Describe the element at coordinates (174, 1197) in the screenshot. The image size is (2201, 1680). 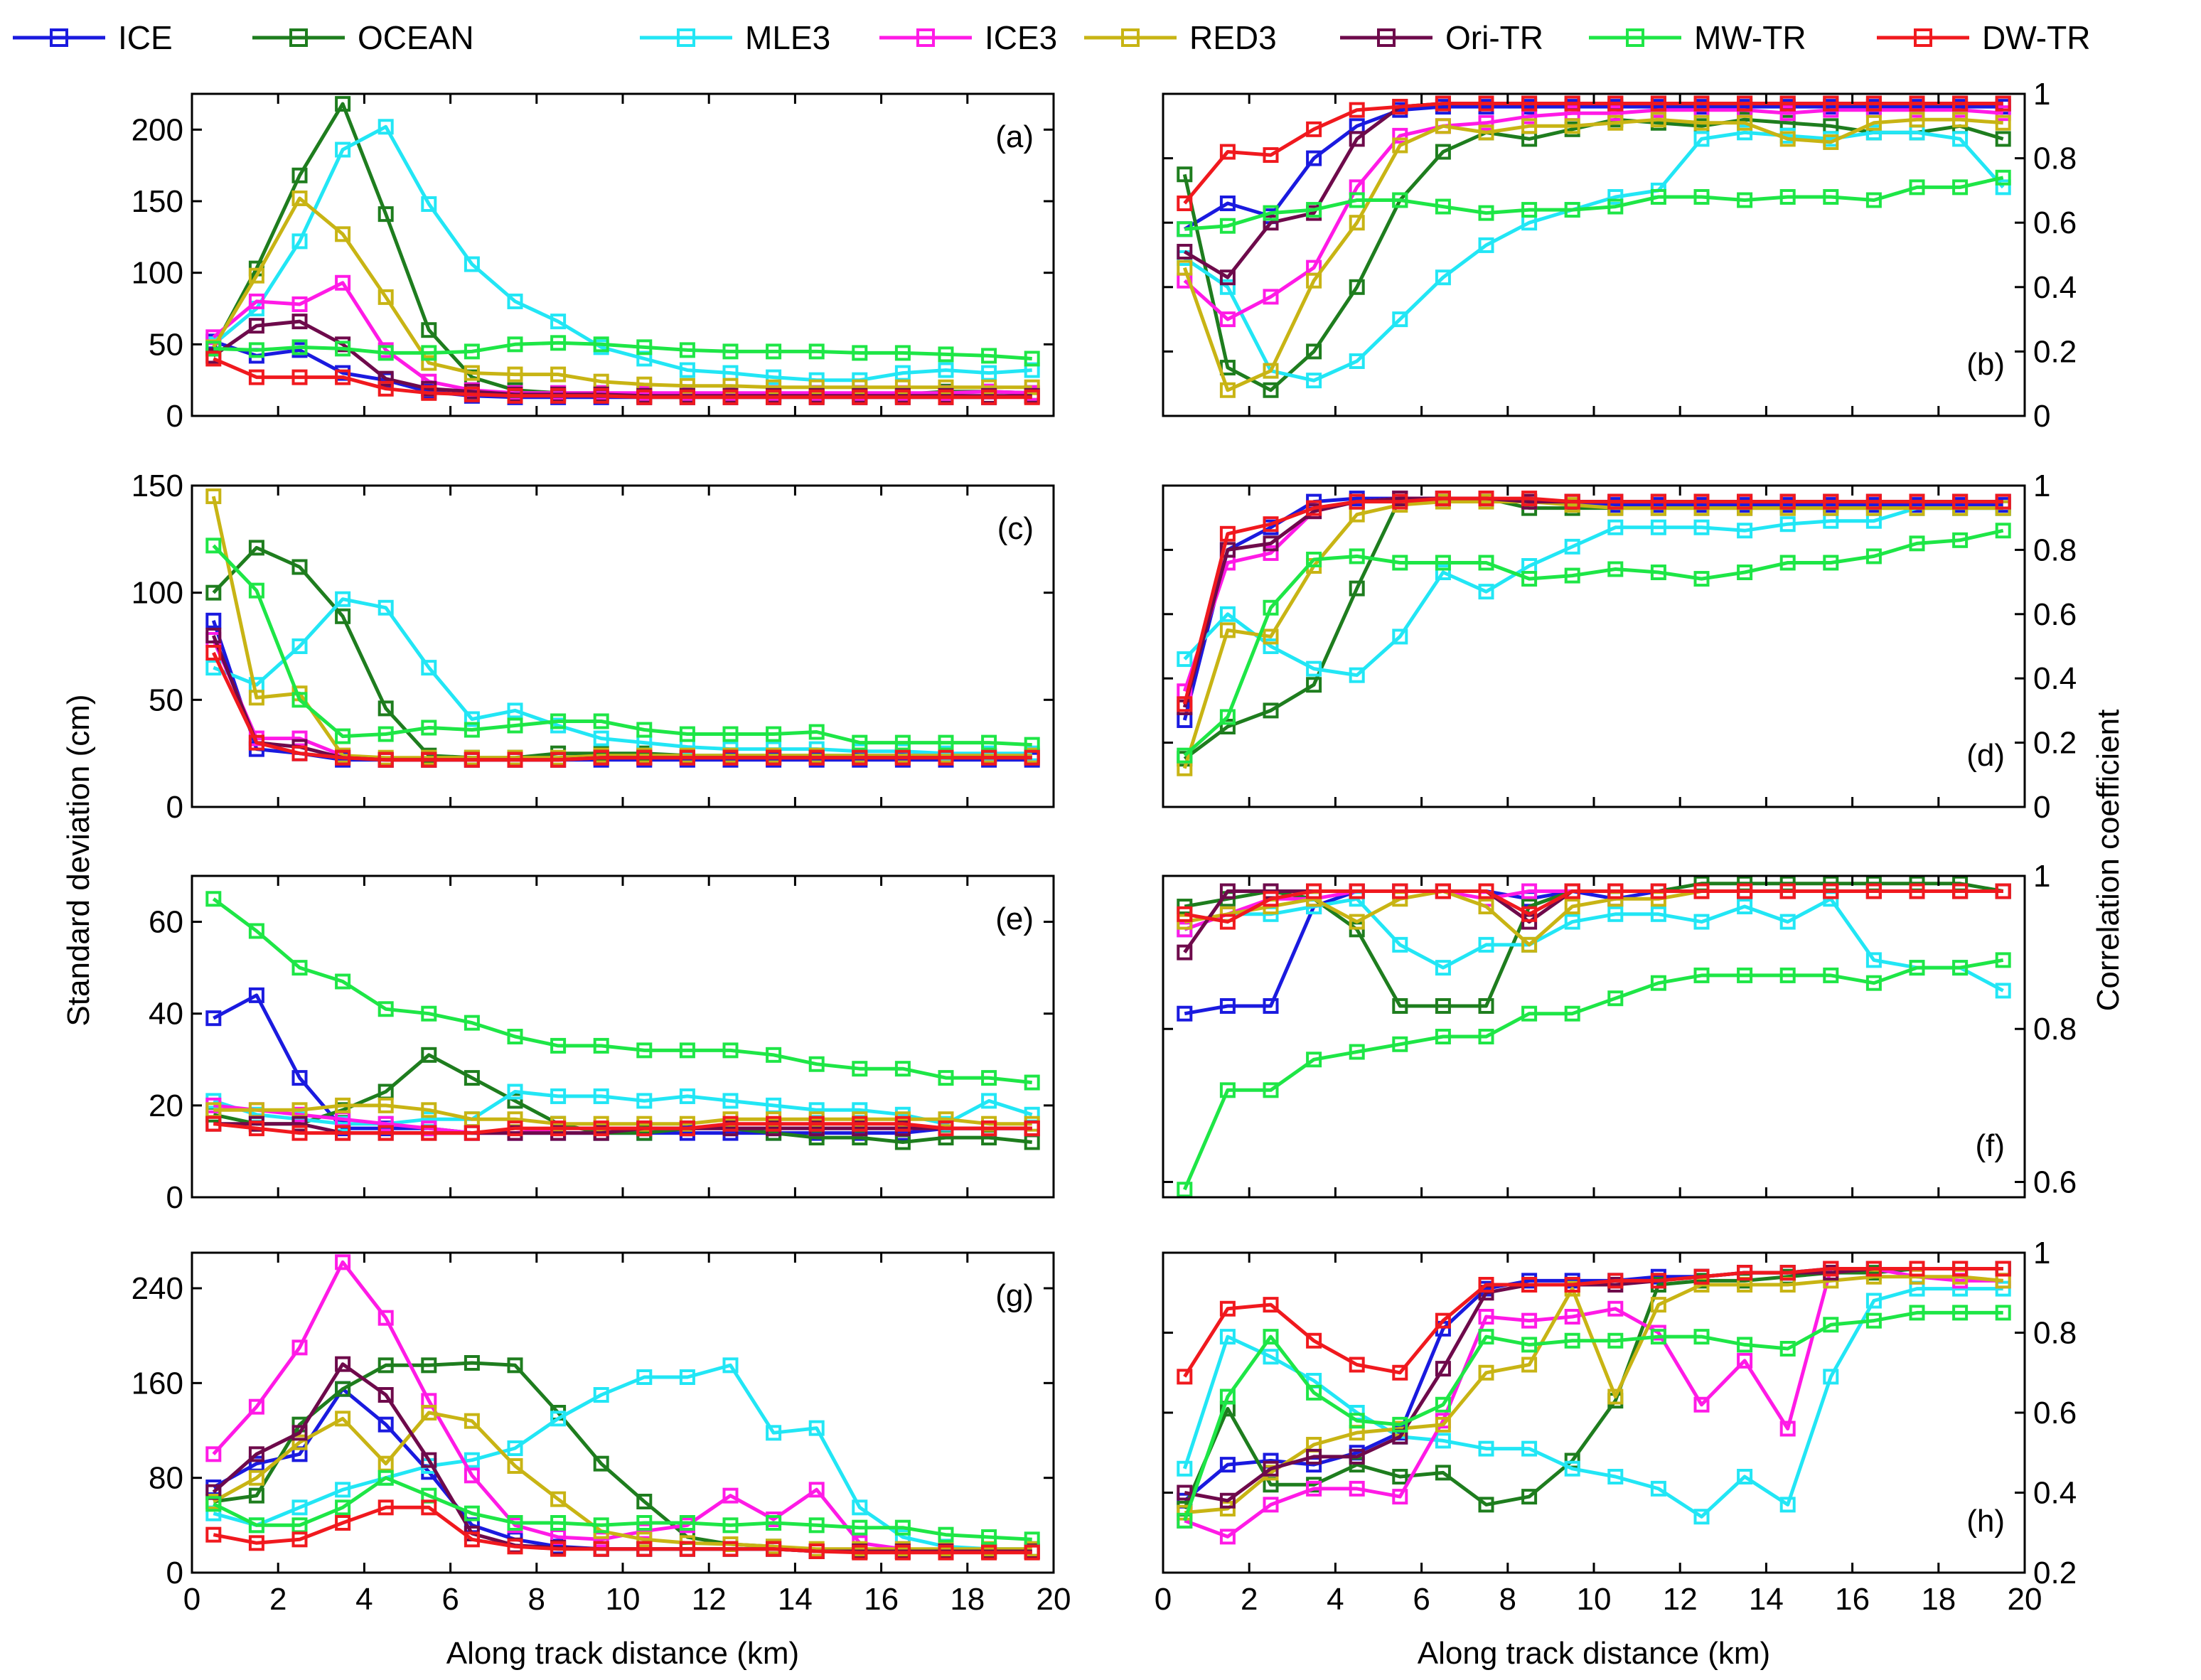
I see `y-tick-label: 0` at that location.